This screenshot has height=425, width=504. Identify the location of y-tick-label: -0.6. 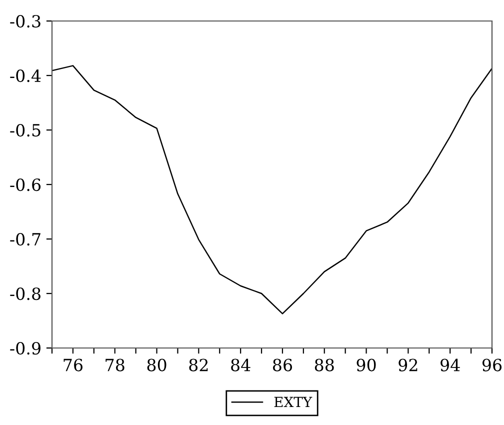
(25, 185).